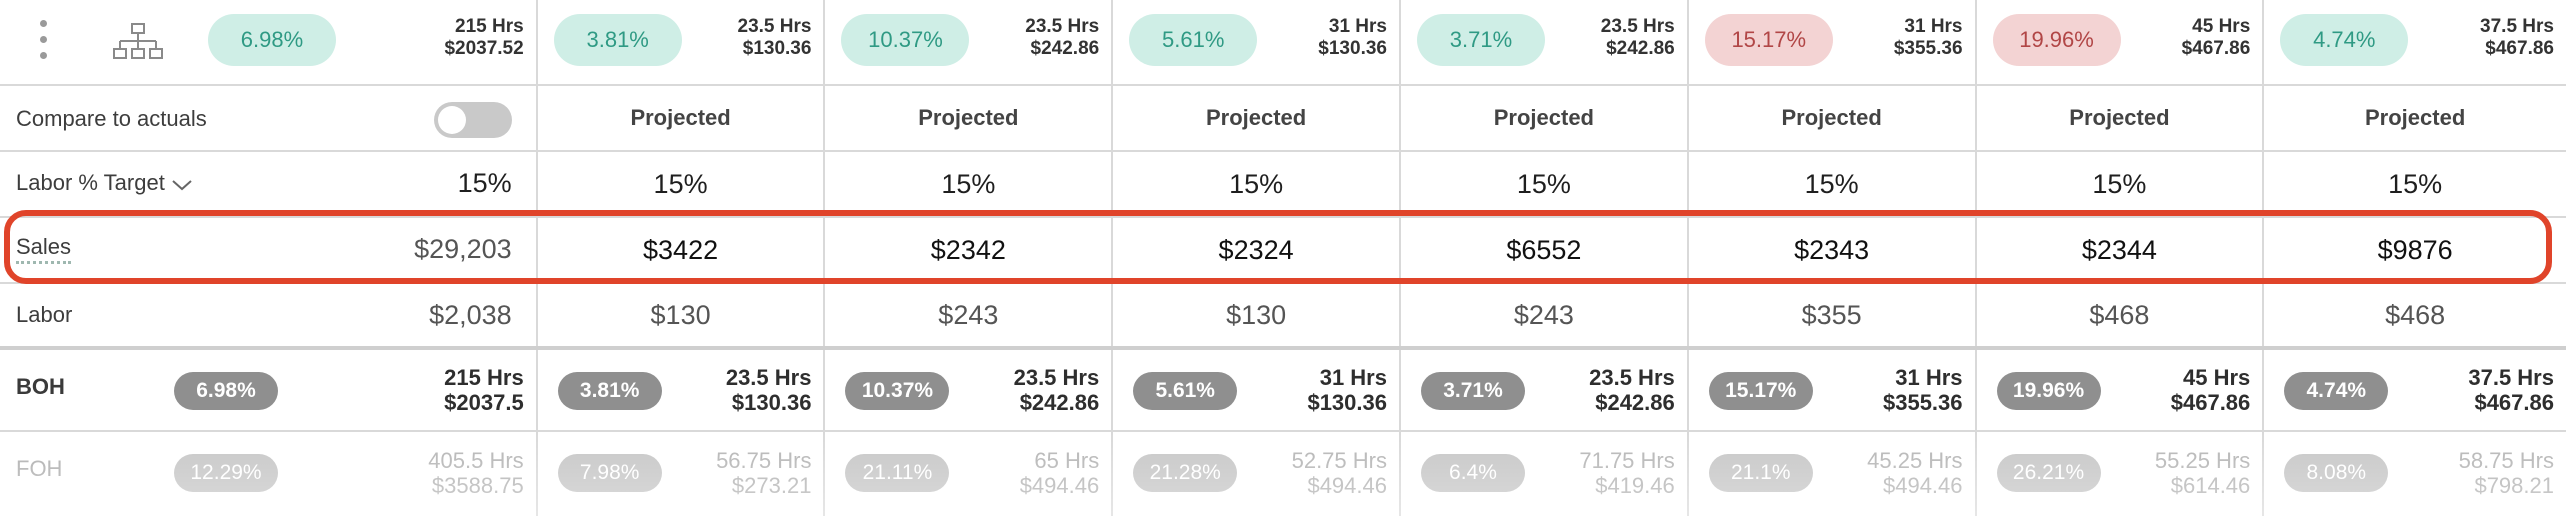 This screenshot has width=2566, height=516. Describe the element at coordinates (681, 249) in the screenshot. I see `sales-value: $3422` at that location.